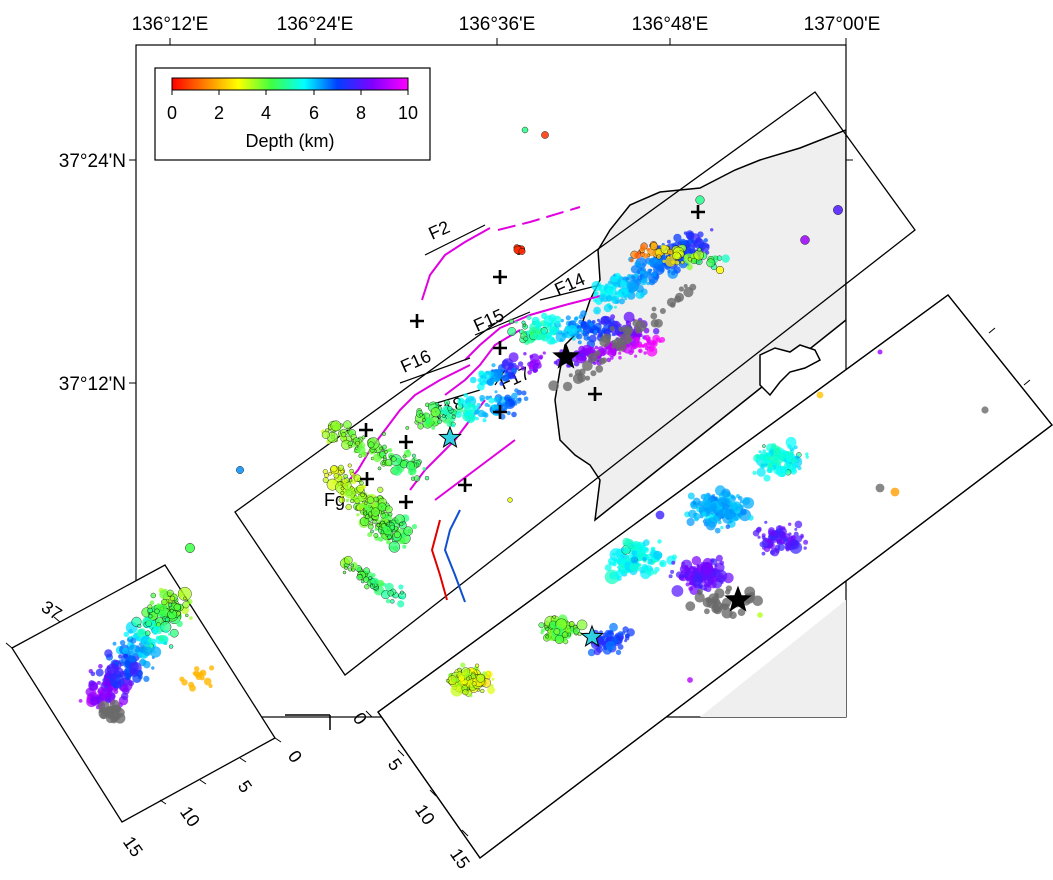 This screenshot has width=1053, height=880. Describe the element at coordinates (713, 599) in the screenshot. I see `xs-deep-earthquake-dot` at that location.